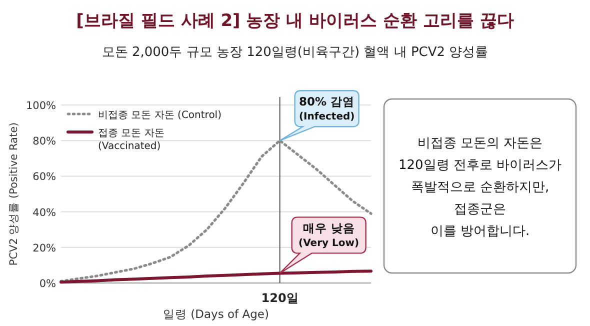  What do you see at coordinates (44, 248) in the screenshot?
I see `y-tick-label: 20%` at bounding box center [44, 248].